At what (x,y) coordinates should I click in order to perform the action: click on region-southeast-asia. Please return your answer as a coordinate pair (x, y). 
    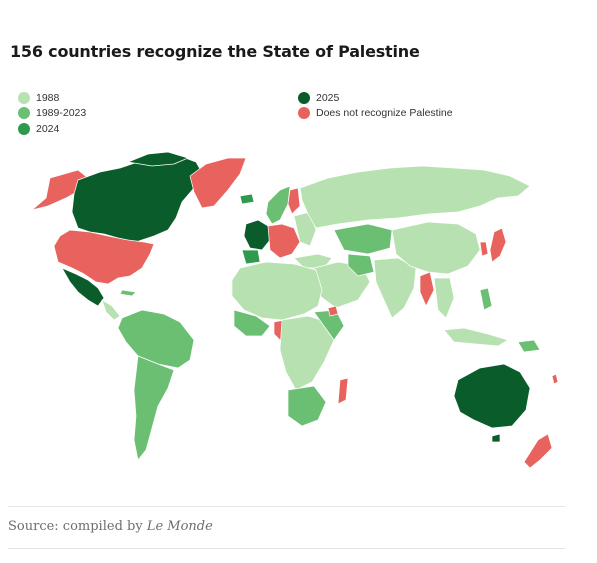
    Looking at the image, I should click on (444, 298).